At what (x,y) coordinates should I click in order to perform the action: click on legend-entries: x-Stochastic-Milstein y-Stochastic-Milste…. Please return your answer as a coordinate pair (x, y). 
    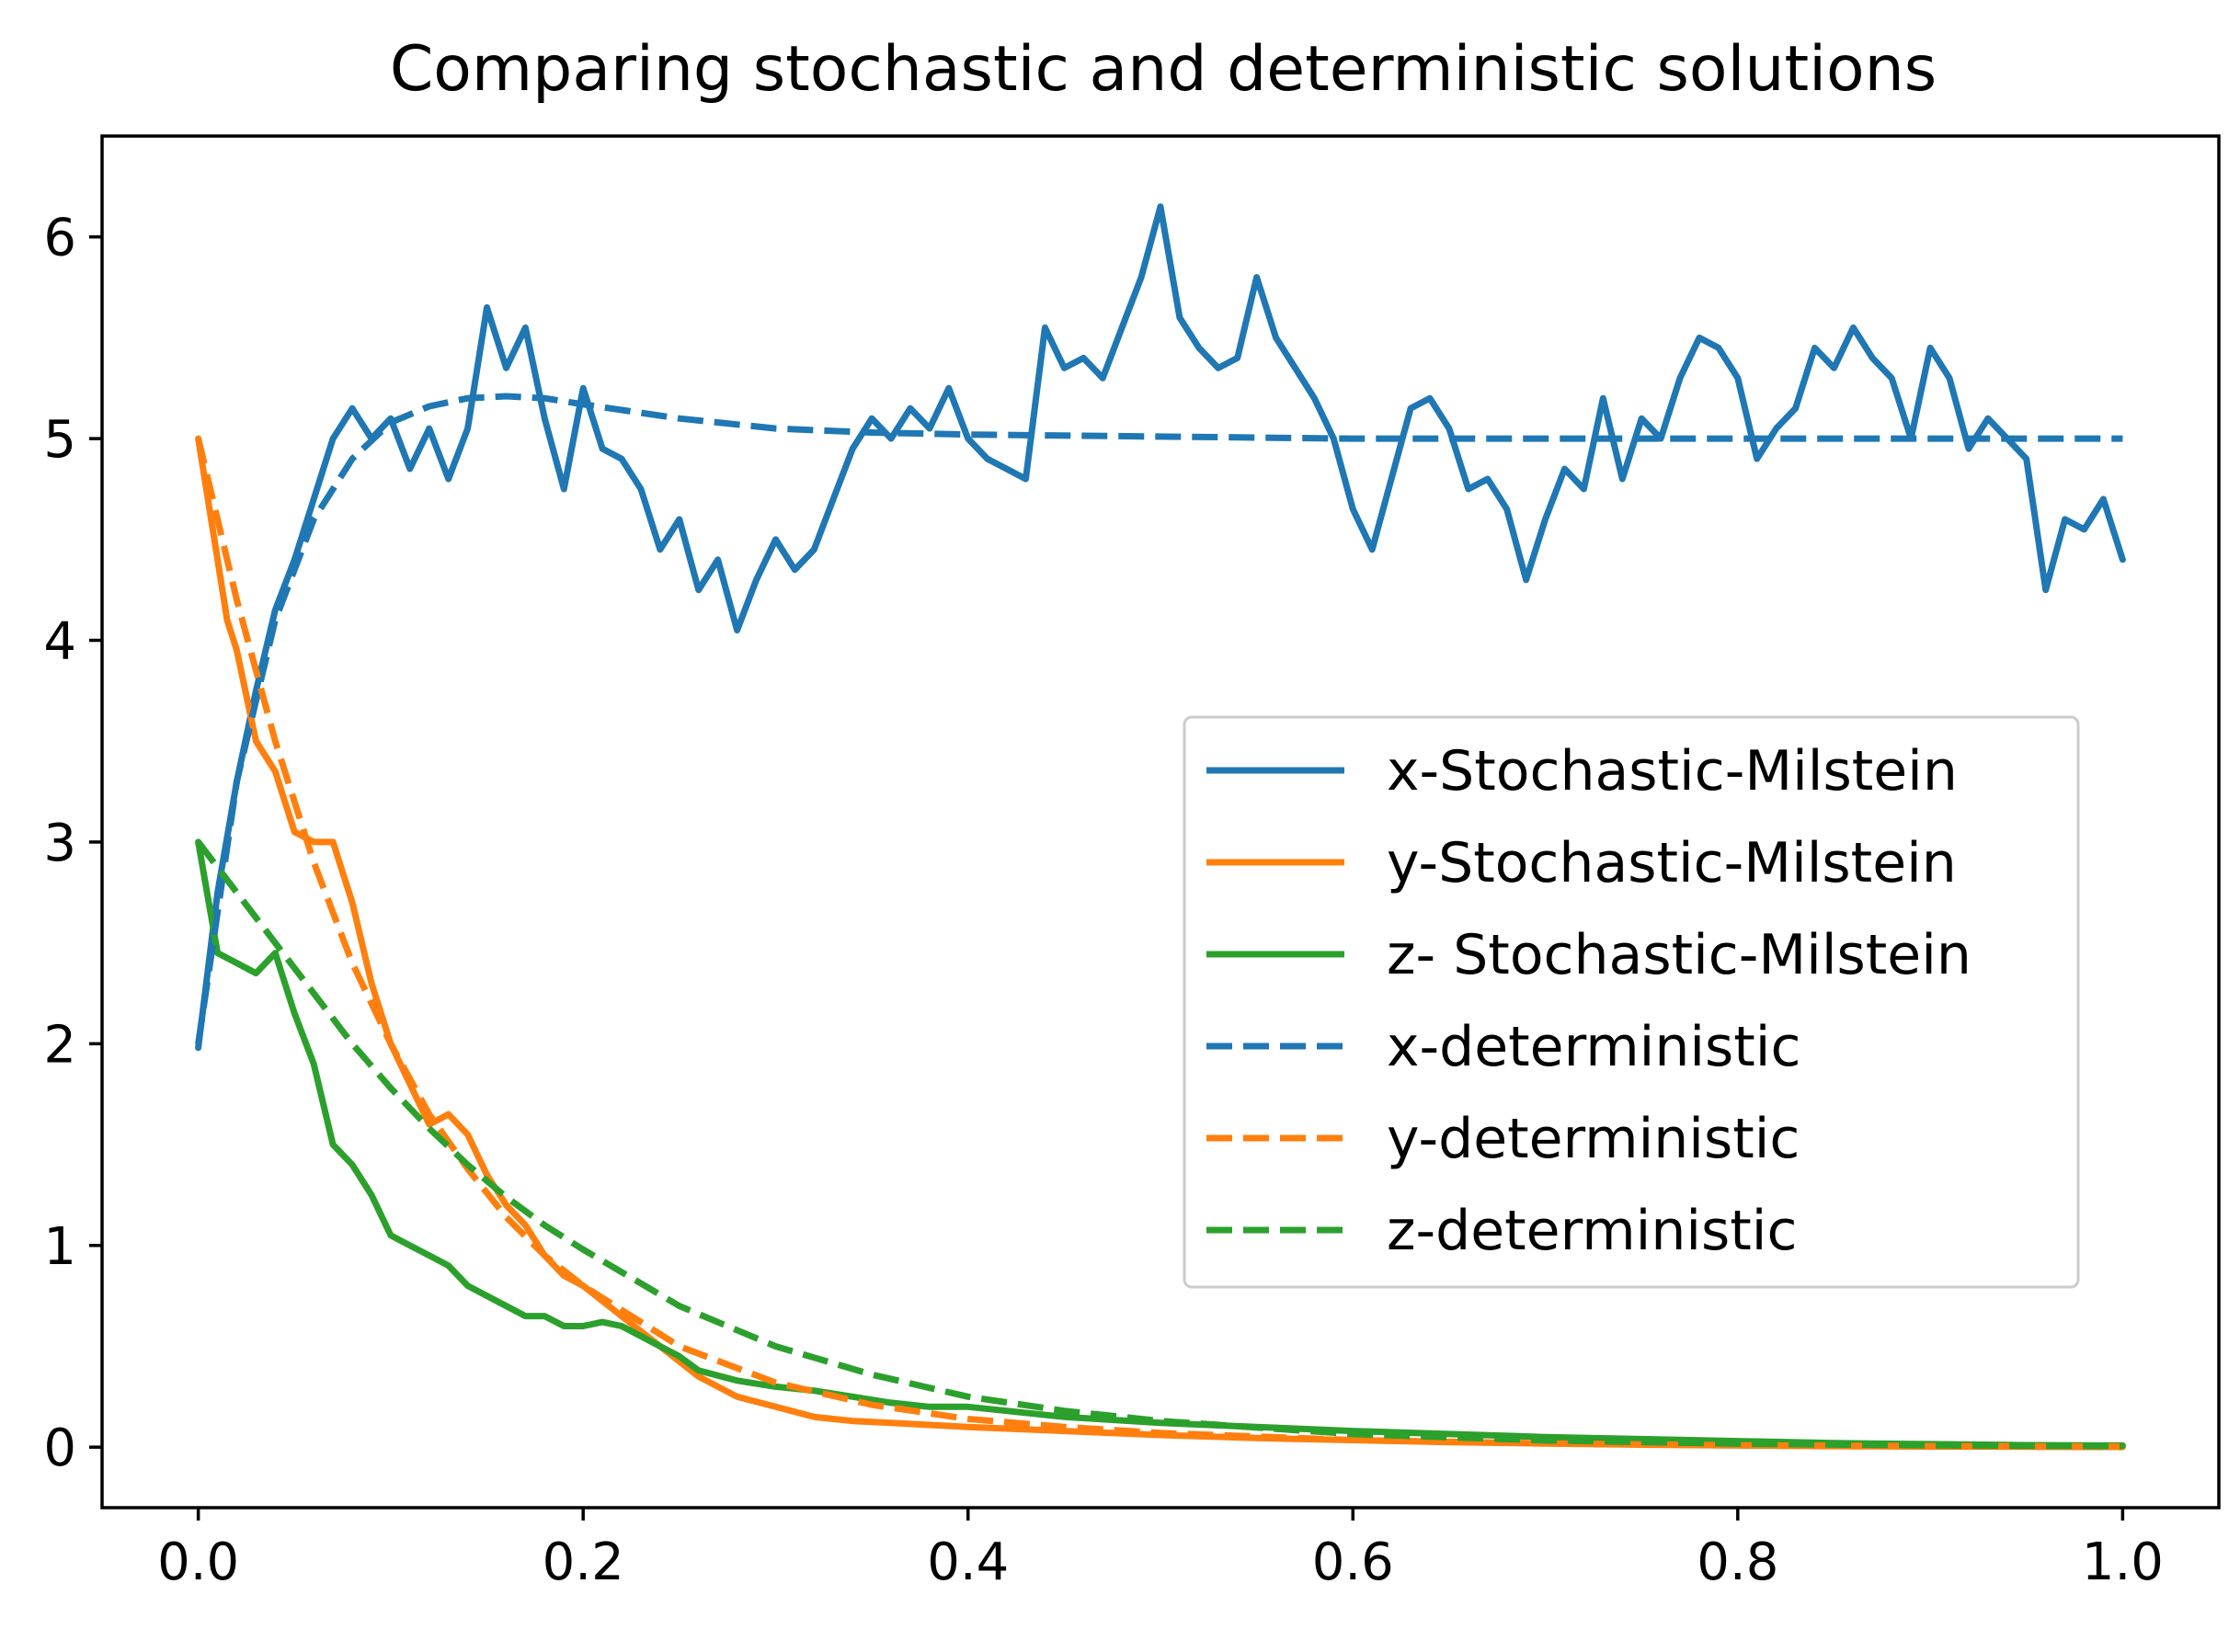
    Looking at the image, I should click on (1588, 1001).